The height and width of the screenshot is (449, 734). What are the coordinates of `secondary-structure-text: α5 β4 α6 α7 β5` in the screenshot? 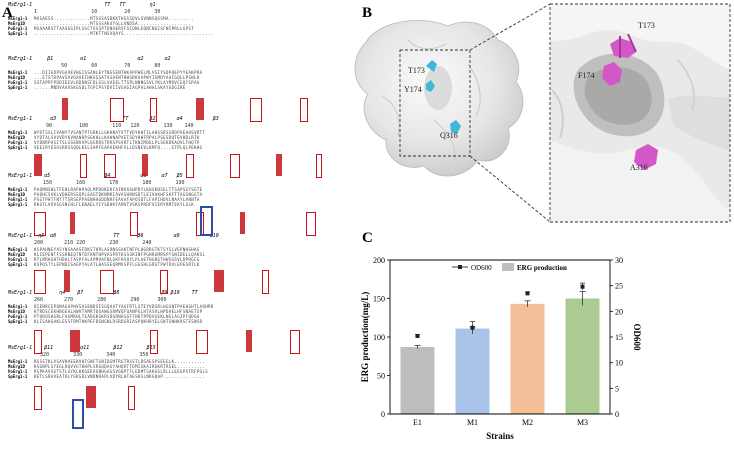 It's located at (110, 176).